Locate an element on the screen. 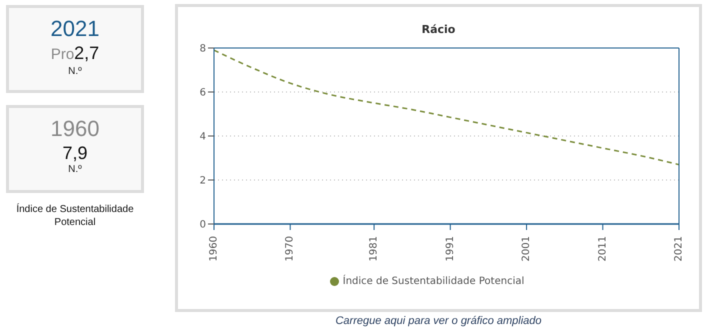  x-tick-label: 1991 is located at coordinates (450, 249).